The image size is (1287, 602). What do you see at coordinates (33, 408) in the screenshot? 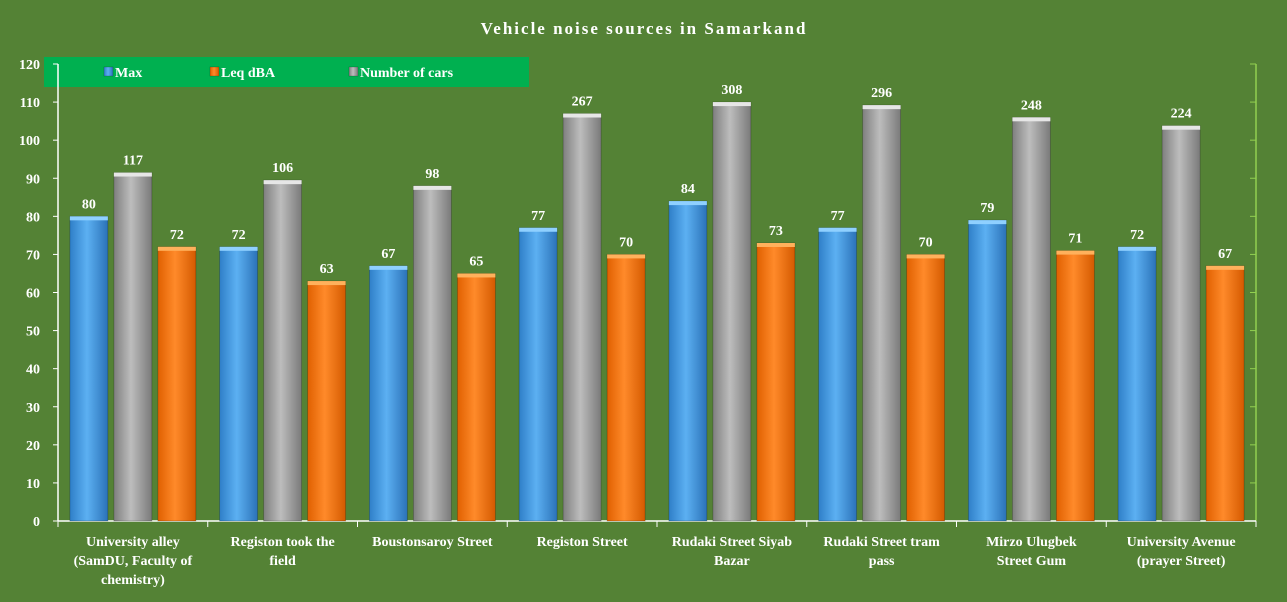
I see `y-tick-label: 30` at bounding box center [33, 408].